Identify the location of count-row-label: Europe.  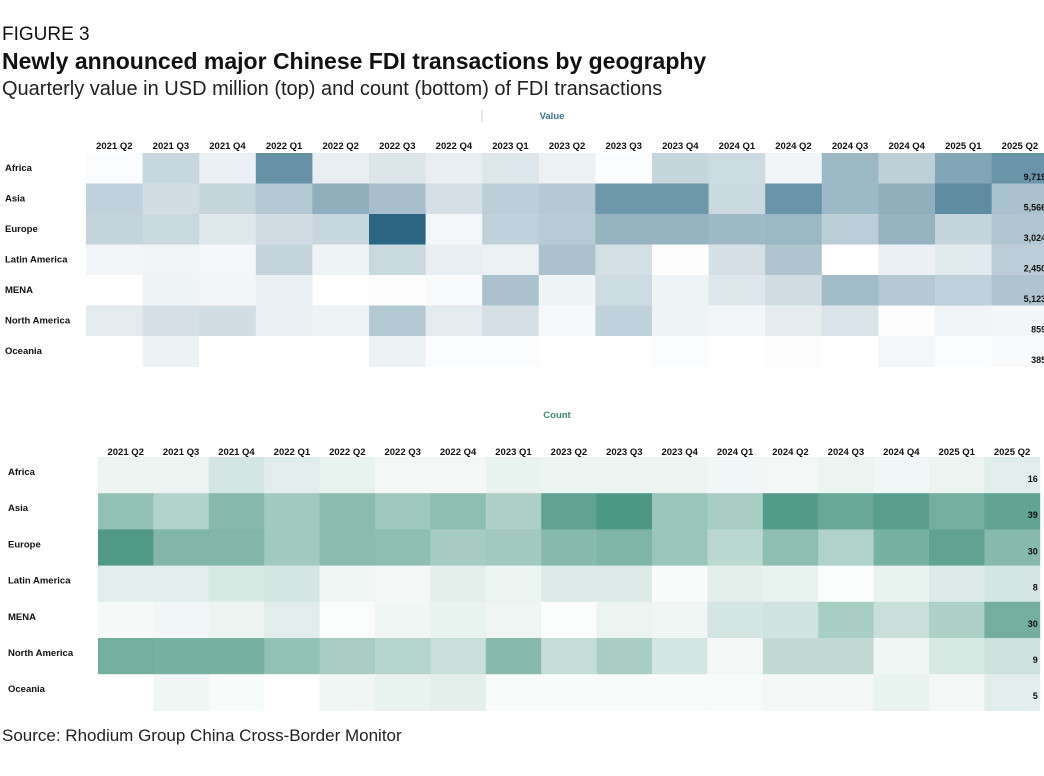
(24, 544).